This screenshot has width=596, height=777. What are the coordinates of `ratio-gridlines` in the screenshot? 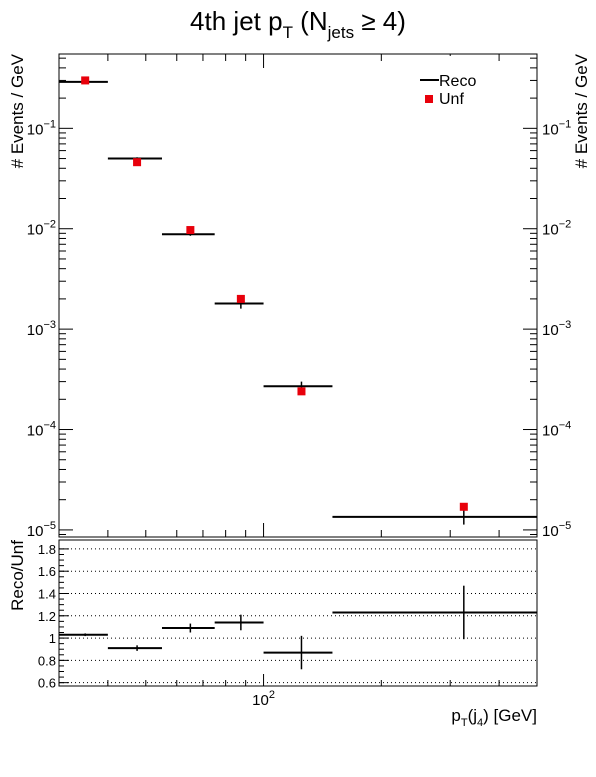 It's located at (298, 616).